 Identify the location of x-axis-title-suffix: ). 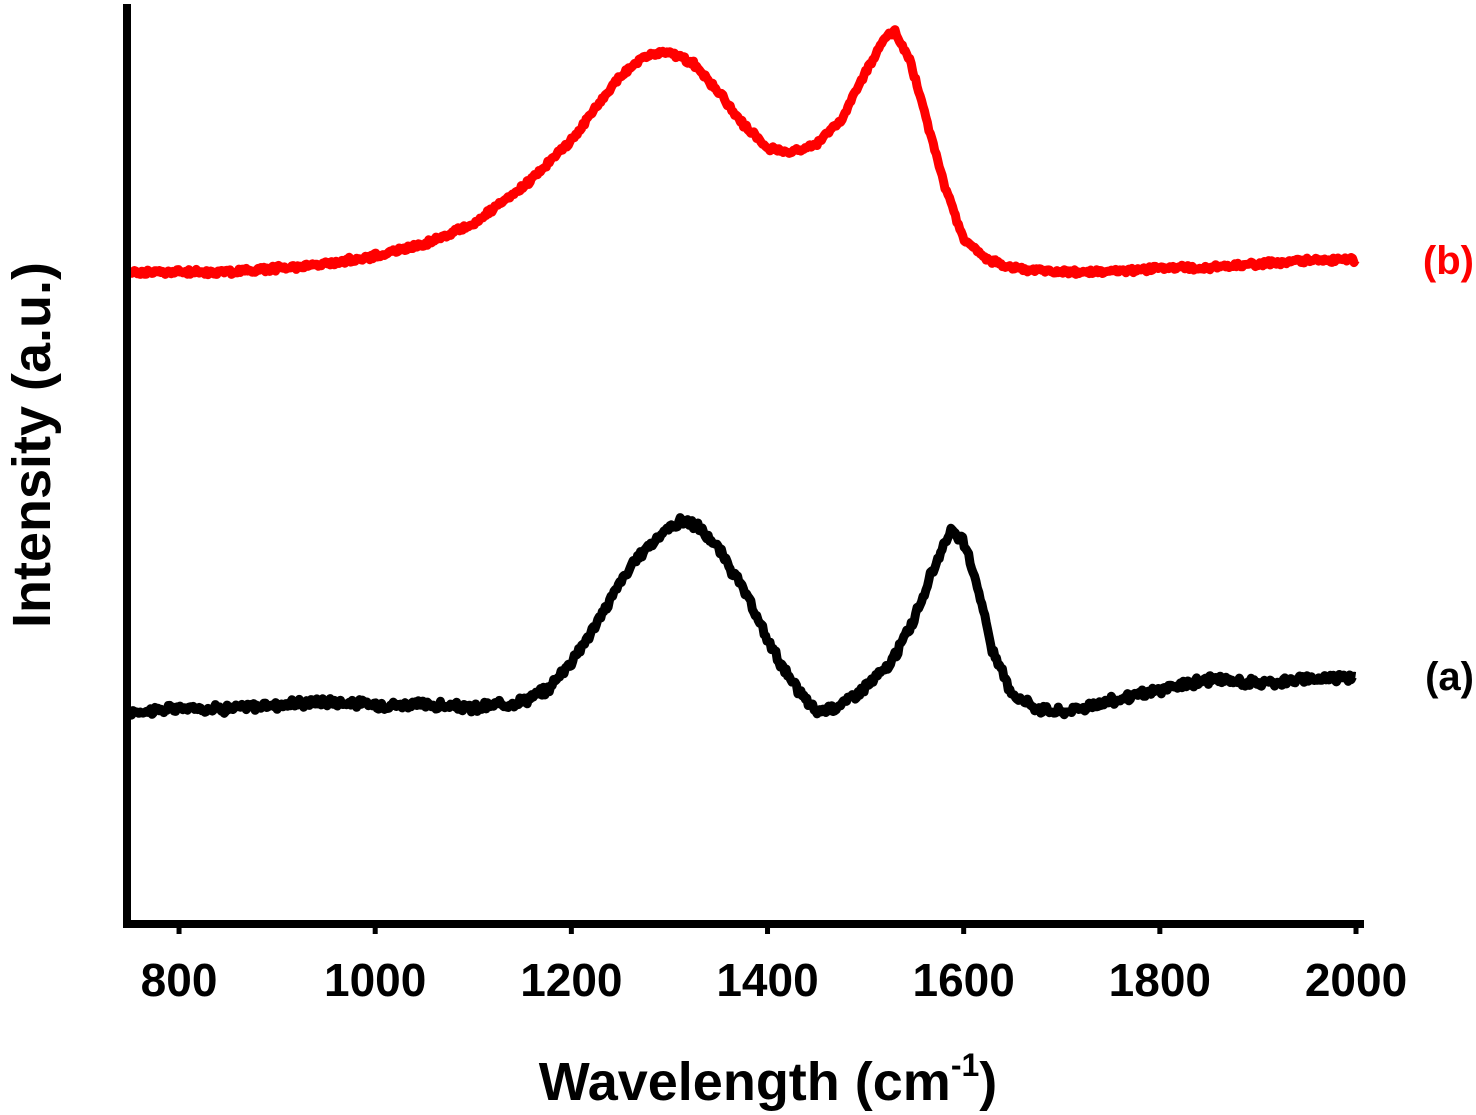
(988, 1082).